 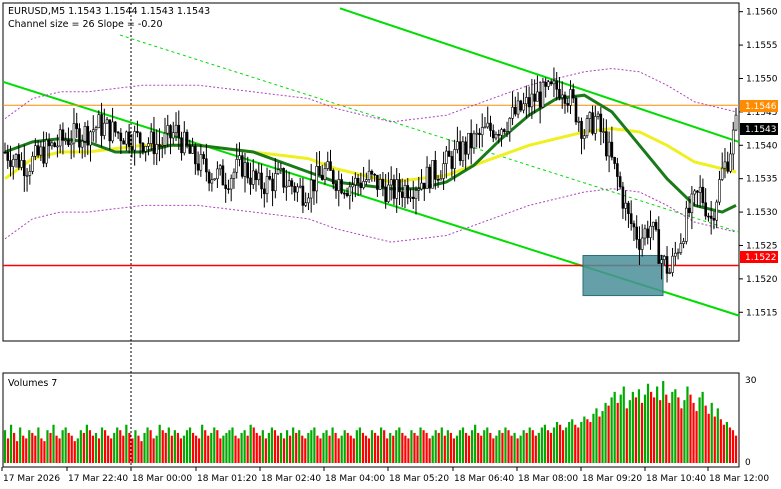 I want to click on volume-axis-zero: 0, so click(x=748, y=463).